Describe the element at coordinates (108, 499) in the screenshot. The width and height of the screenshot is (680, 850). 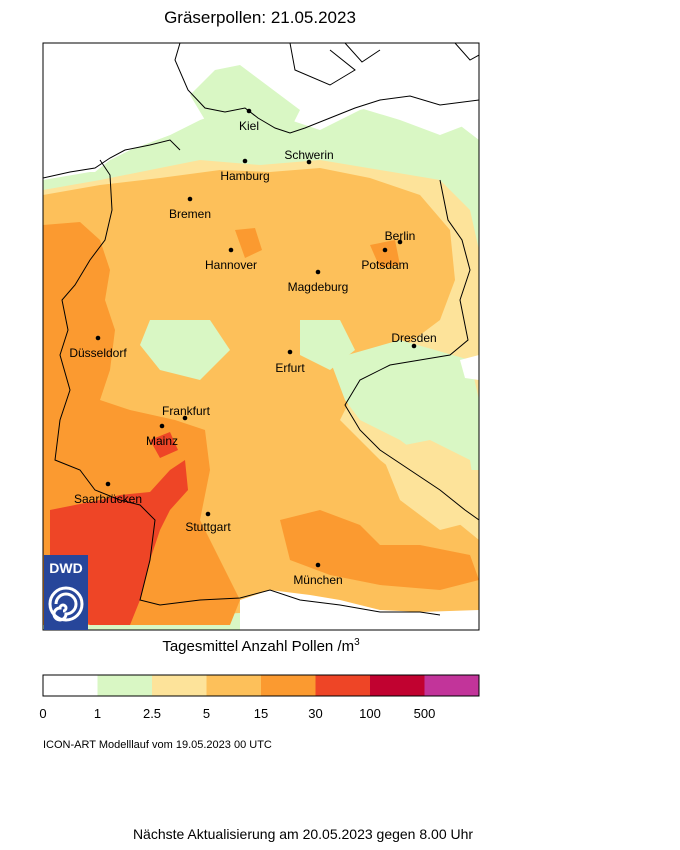
I see `city-label: Saarbrücken` at that location.